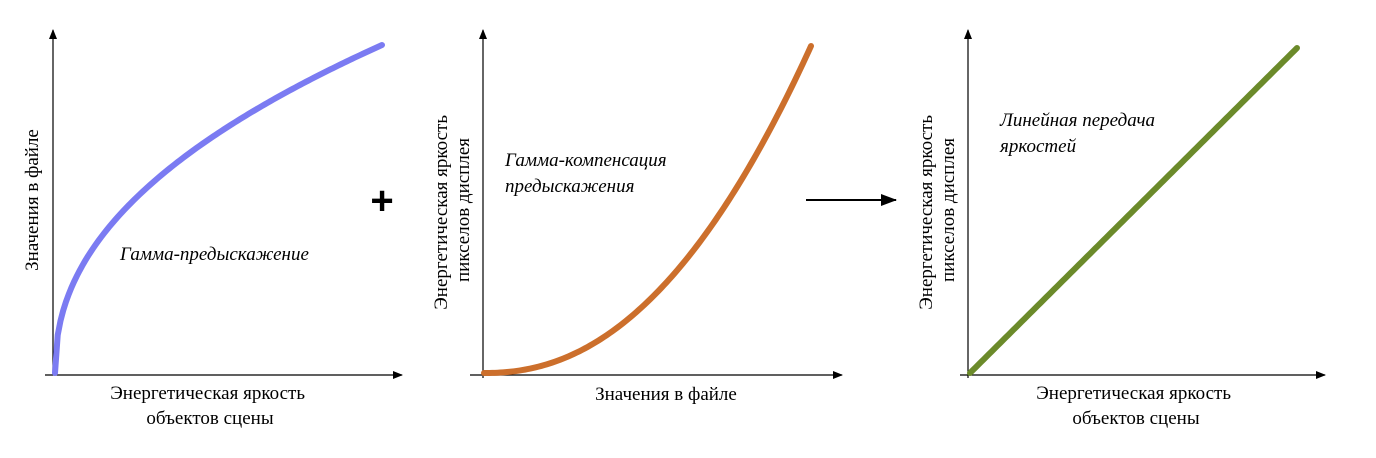 Image resolution: width=1376 pixels, height=458 pixels. I want to click on x-axis-label: Значения в файле, so click(666, 394).